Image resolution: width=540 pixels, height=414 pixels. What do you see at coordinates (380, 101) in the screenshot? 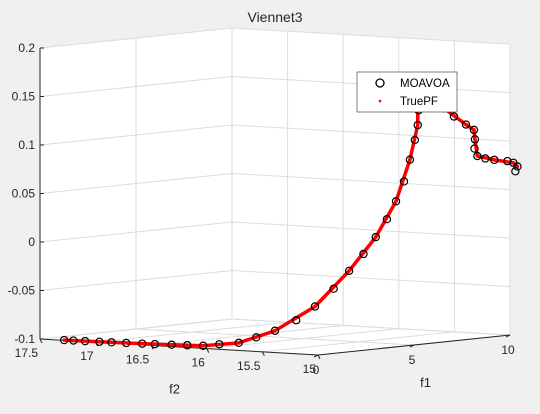
I see `legend-marker-truepf` at bounding box center [380, 101].